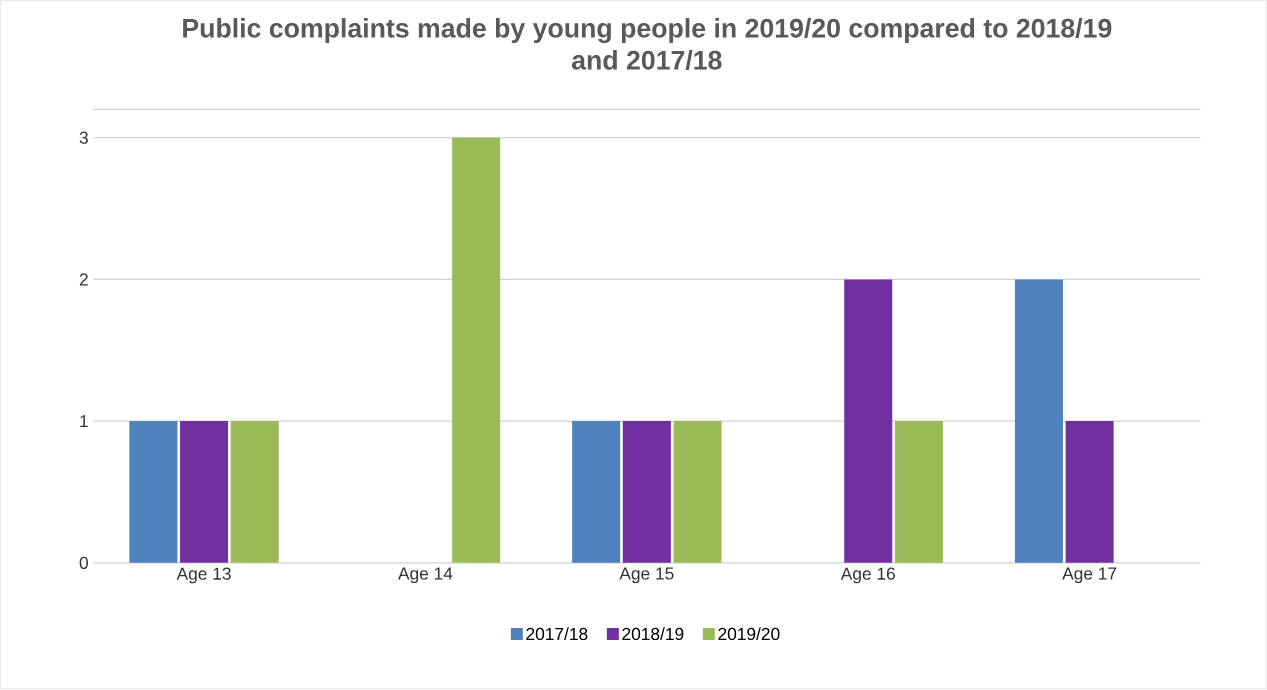  I want to click on x-tick-label: Age 15, so click(646, 575).